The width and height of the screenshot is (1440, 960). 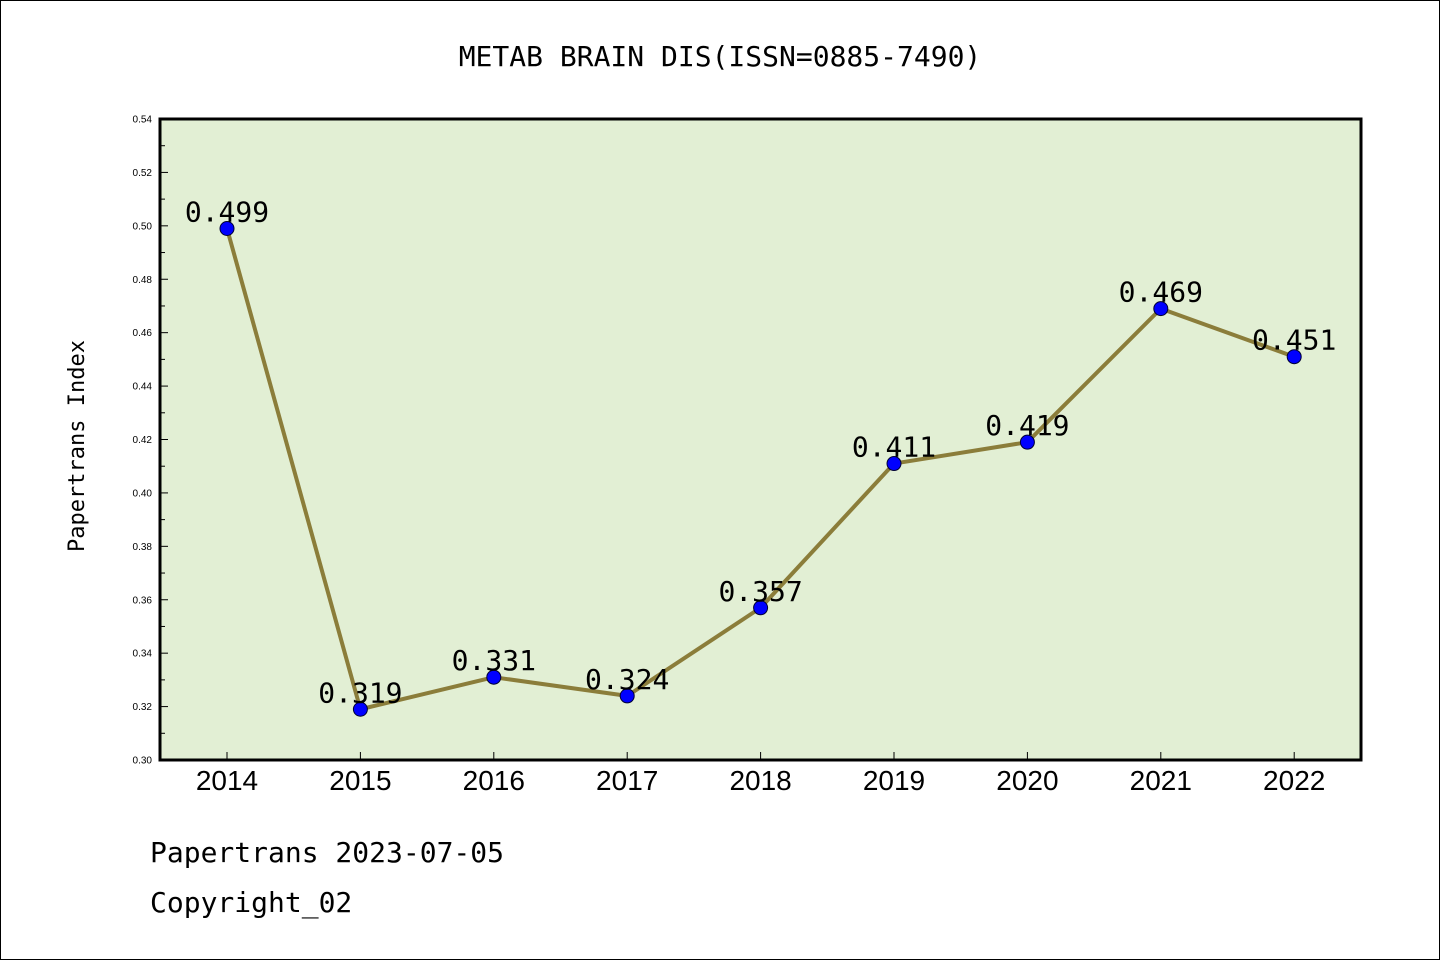 What do you see at coordinates (1294, 340) in the screenshot?
I see `data-label: 0.451` at bounding box center [1294, 340].